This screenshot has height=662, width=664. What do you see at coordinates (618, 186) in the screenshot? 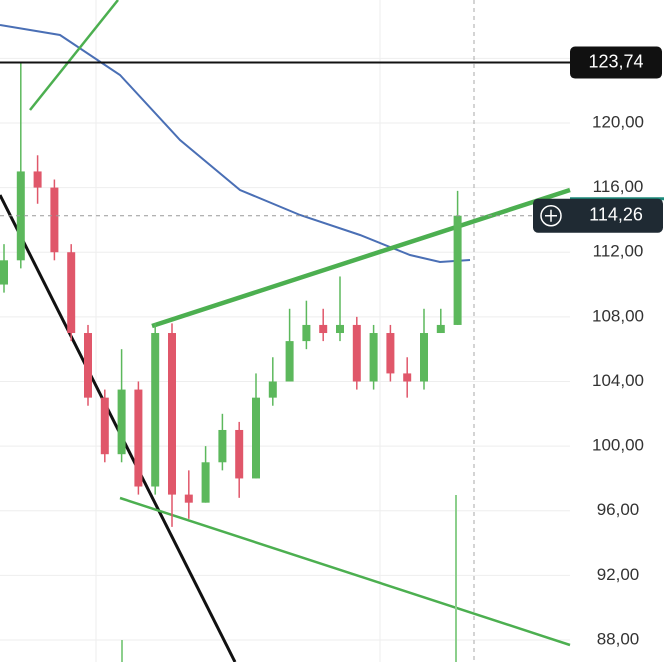
I see `y-tick-label: 116,00` at bounding box center [618, 186].